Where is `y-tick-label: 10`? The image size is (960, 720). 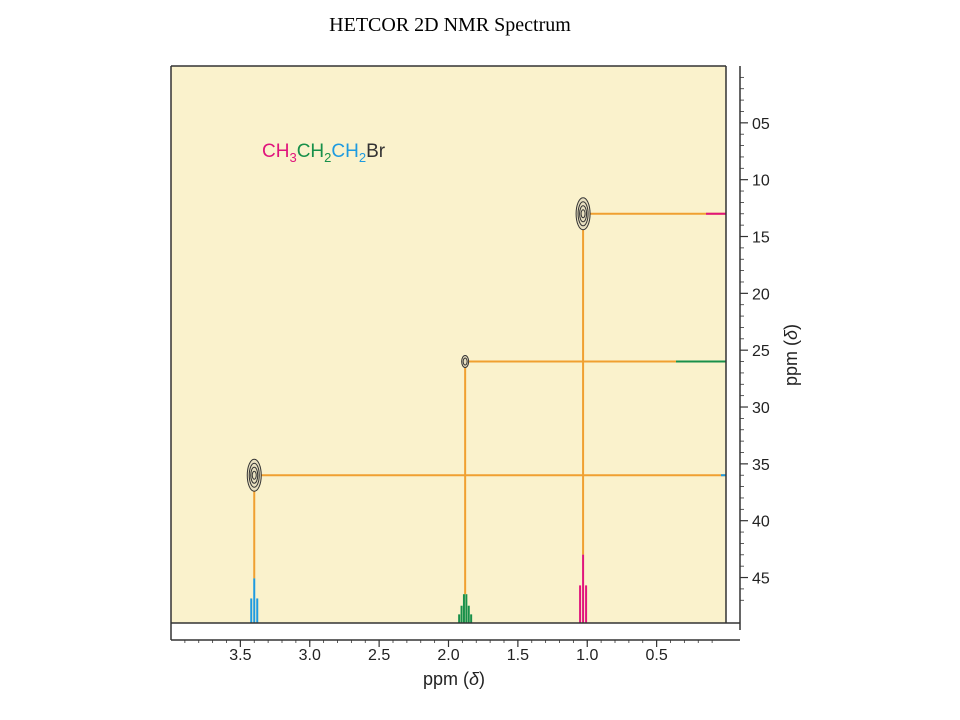
y-tick-label: 10 is located at coordinates (761, 181).